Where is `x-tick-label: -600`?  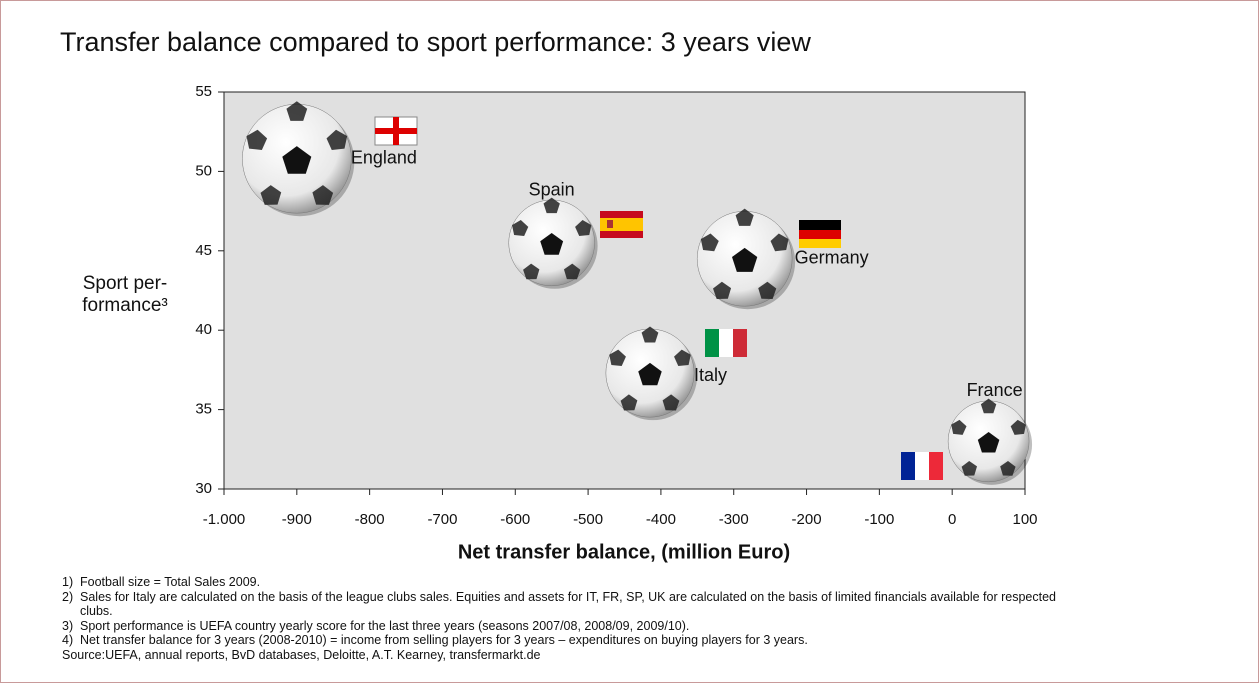 x-tick-label: -600 is located at coordinates (515, 519).